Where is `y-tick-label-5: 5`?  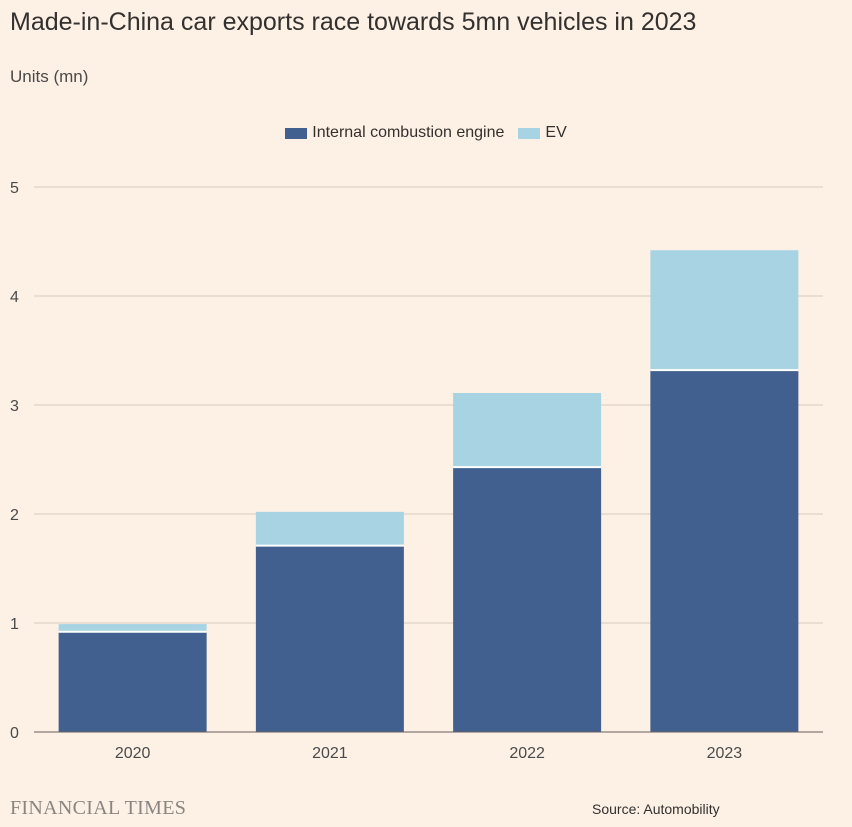 y-tick-label-5: 5 is located at coordinates (14, 188).